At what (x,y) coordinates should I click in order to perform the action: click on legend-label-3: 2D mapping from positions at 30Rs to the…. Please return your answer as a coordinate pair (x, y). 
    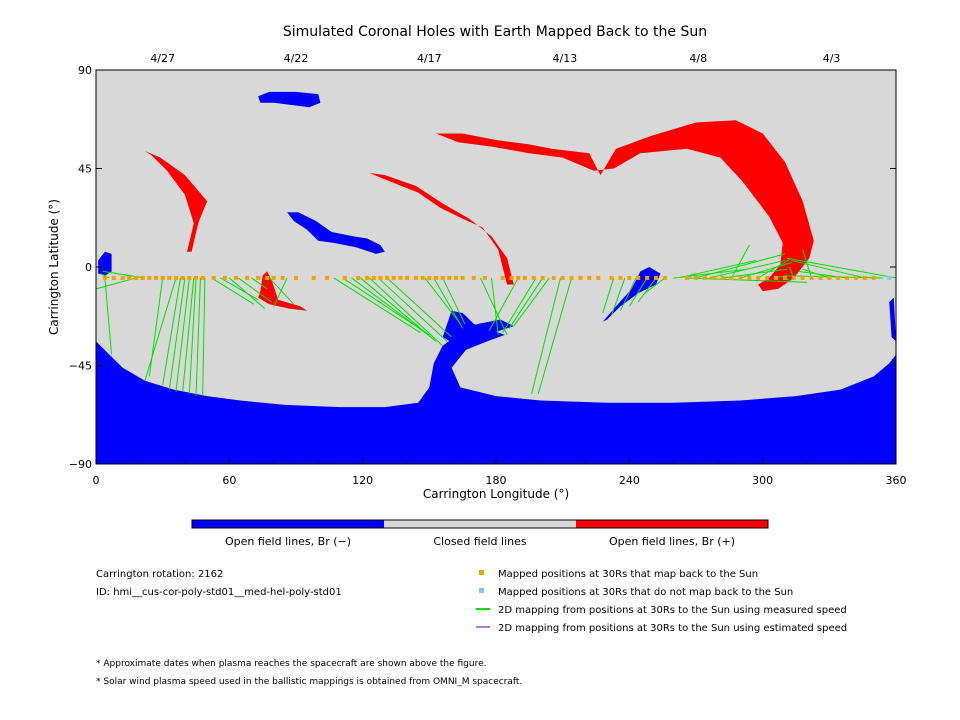
    Looking at the image, I should click on (672, 628).